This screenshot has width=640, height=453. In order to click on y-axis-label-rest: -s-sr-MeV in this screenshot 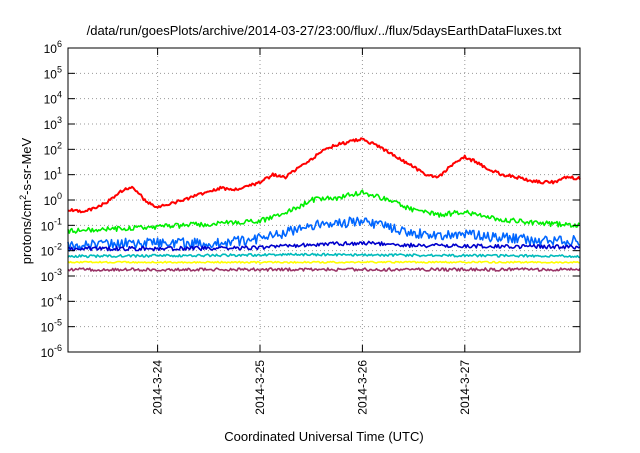, I will do `click(26, 165)`.